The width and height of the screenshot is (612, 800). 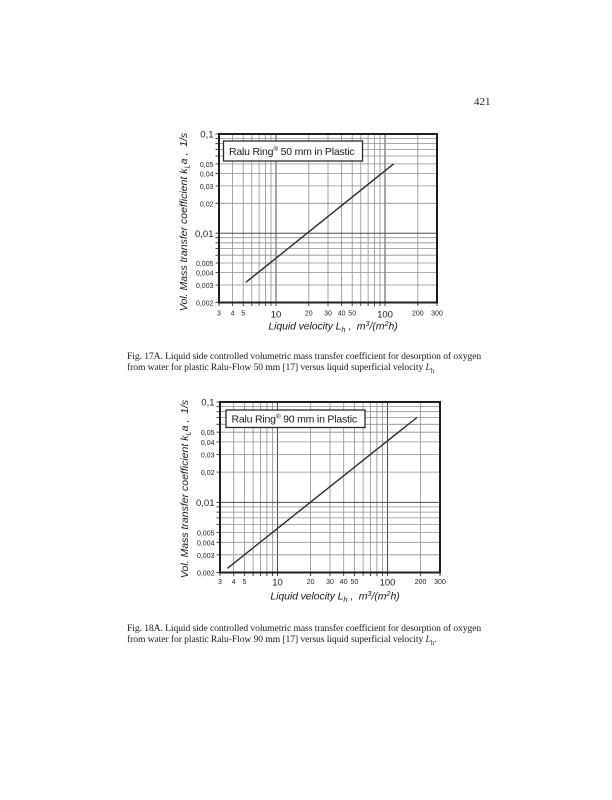 I want to click on svg-text: Ralu Ring® 90 mm in Plastic, so click(x=294, y=419).